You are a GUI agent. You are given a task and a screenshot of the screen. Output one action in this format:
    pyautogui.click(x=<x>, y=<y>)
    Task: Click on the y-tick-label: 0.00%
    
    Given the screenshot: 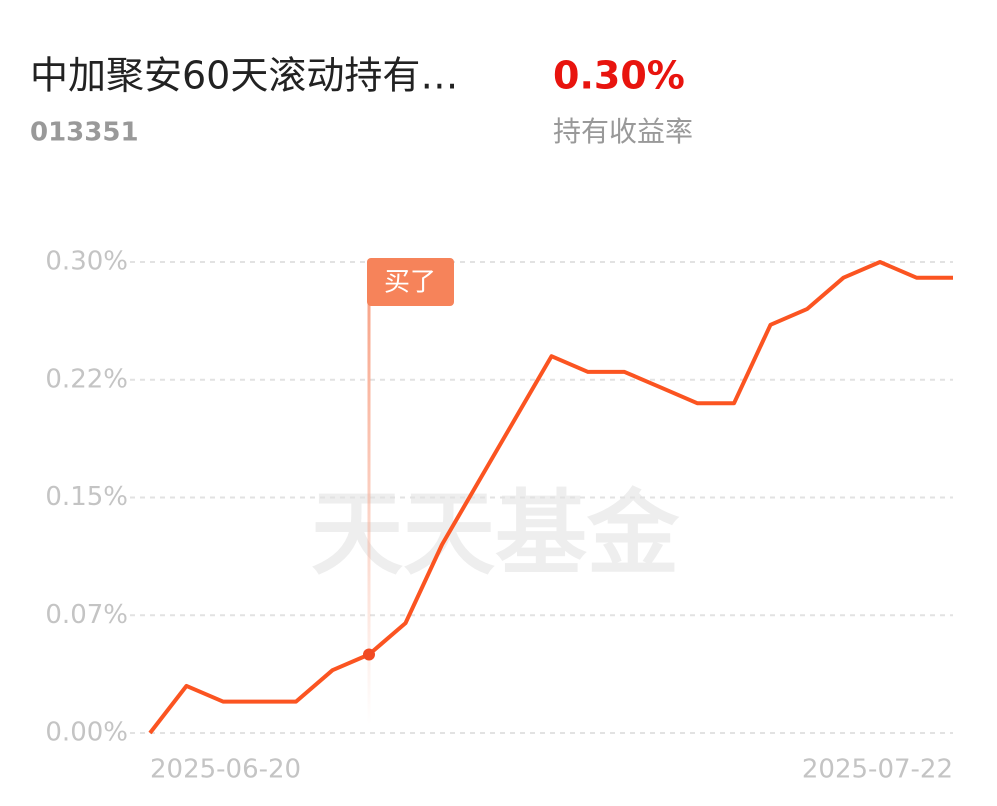 What is the action you would take?
    pyautogui.click(x=86, y=733)
    